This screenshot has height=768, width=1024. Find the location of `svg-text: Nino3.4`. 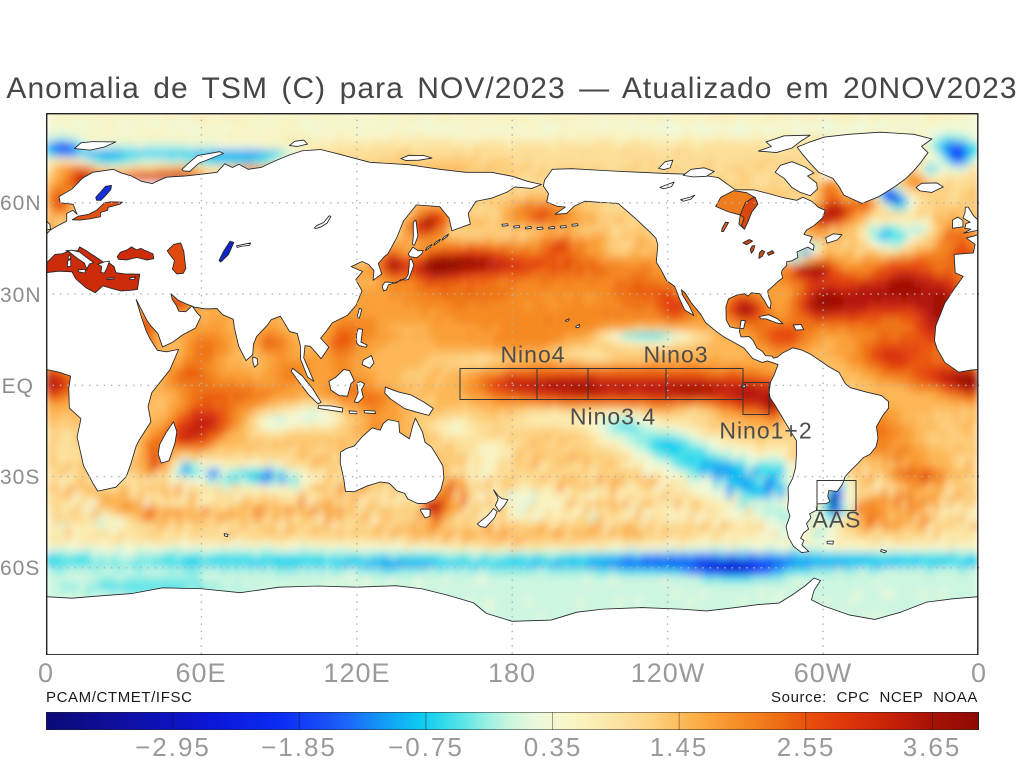

svg-text: Nino3.4 is located at coordinates (613, 416).